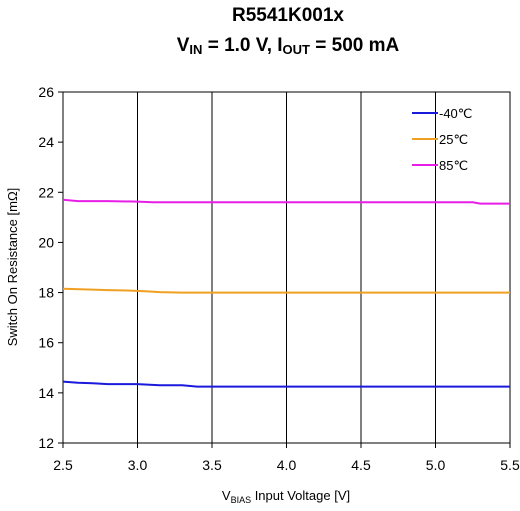 This screenshot has height=511, width=520. What do you see at coordinates (355, 45) in the screenshot?
I see `title-suffix-text: = 500 mA` at bounding box center [355, 45].